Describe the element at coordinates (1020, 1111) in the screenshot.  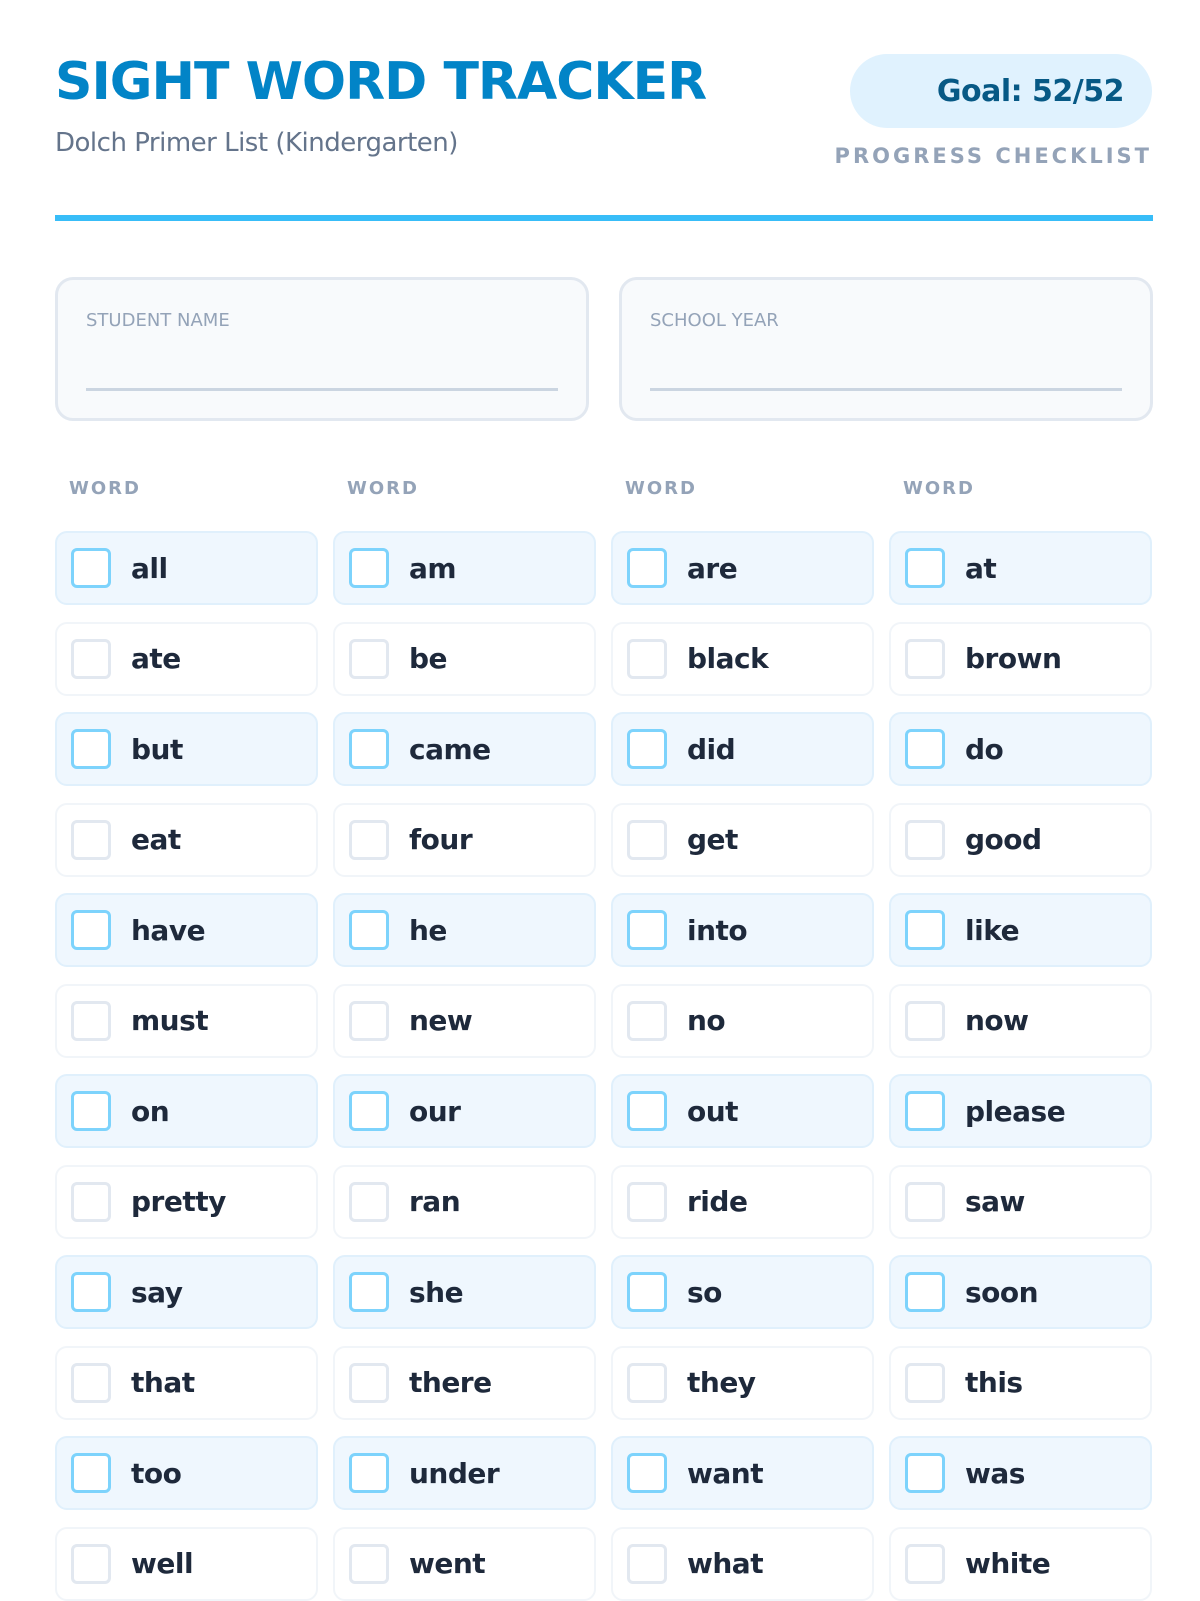
I see `word-item: please` at that location.